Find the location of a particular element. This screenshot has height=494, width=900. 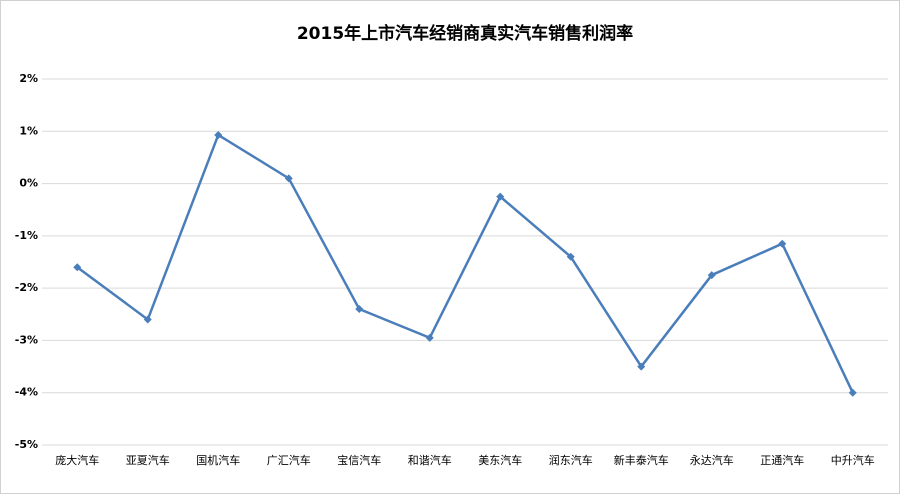

y-tick-label: 0% is located at coordinates (28, 183).